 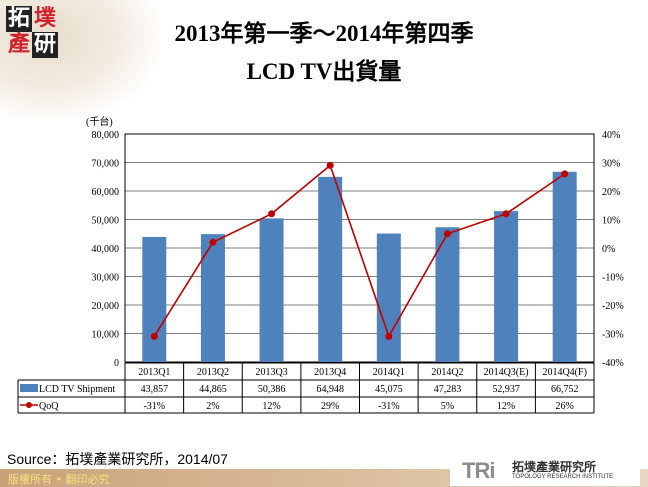 I want to click on tri-logo-english: TOPOLOGY RESEARCH INSTITUTE, so click(x=563, y=477).